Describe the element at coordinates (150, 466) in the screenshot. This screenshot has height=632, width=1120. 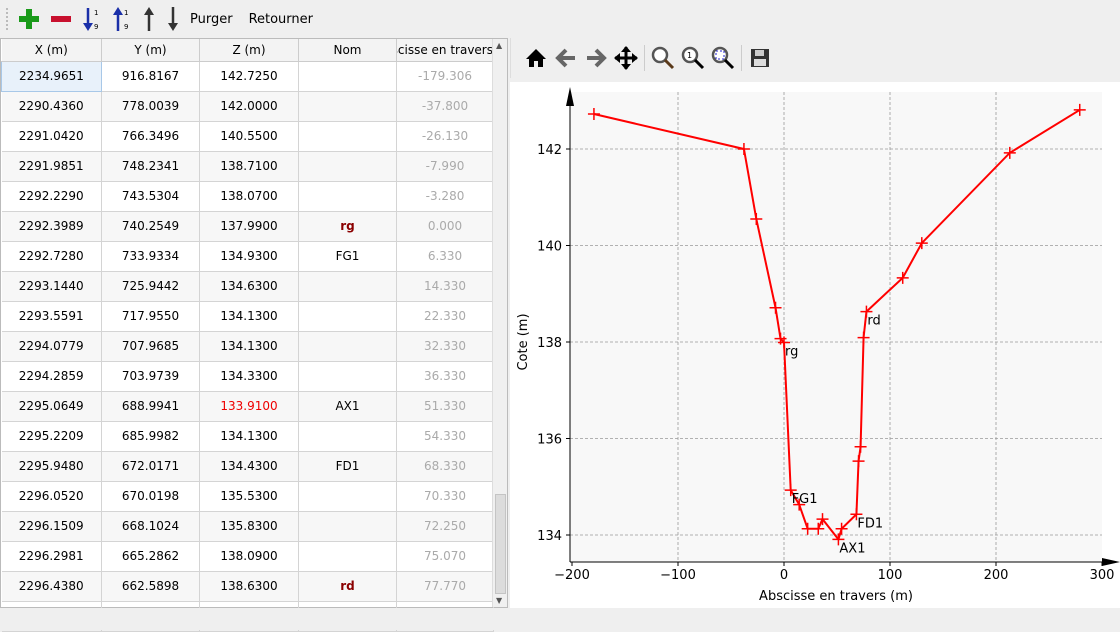
I see `y-cell: 672.0171` at that location.